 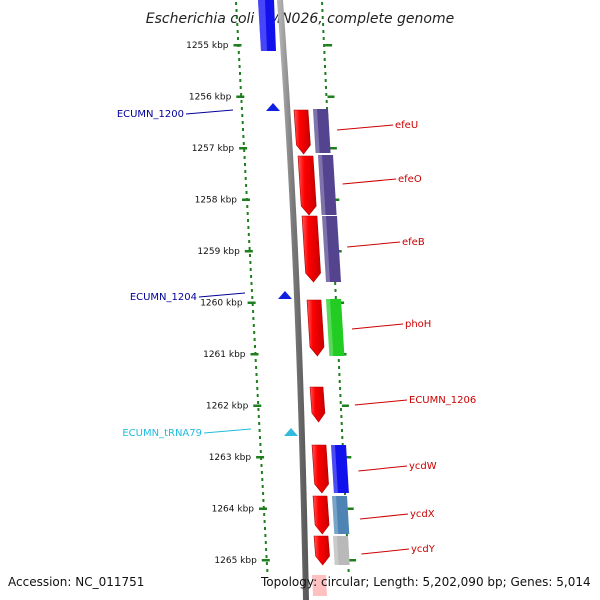 I want to click on tick-label: 1261 kbp, so click(x=224, y=355).